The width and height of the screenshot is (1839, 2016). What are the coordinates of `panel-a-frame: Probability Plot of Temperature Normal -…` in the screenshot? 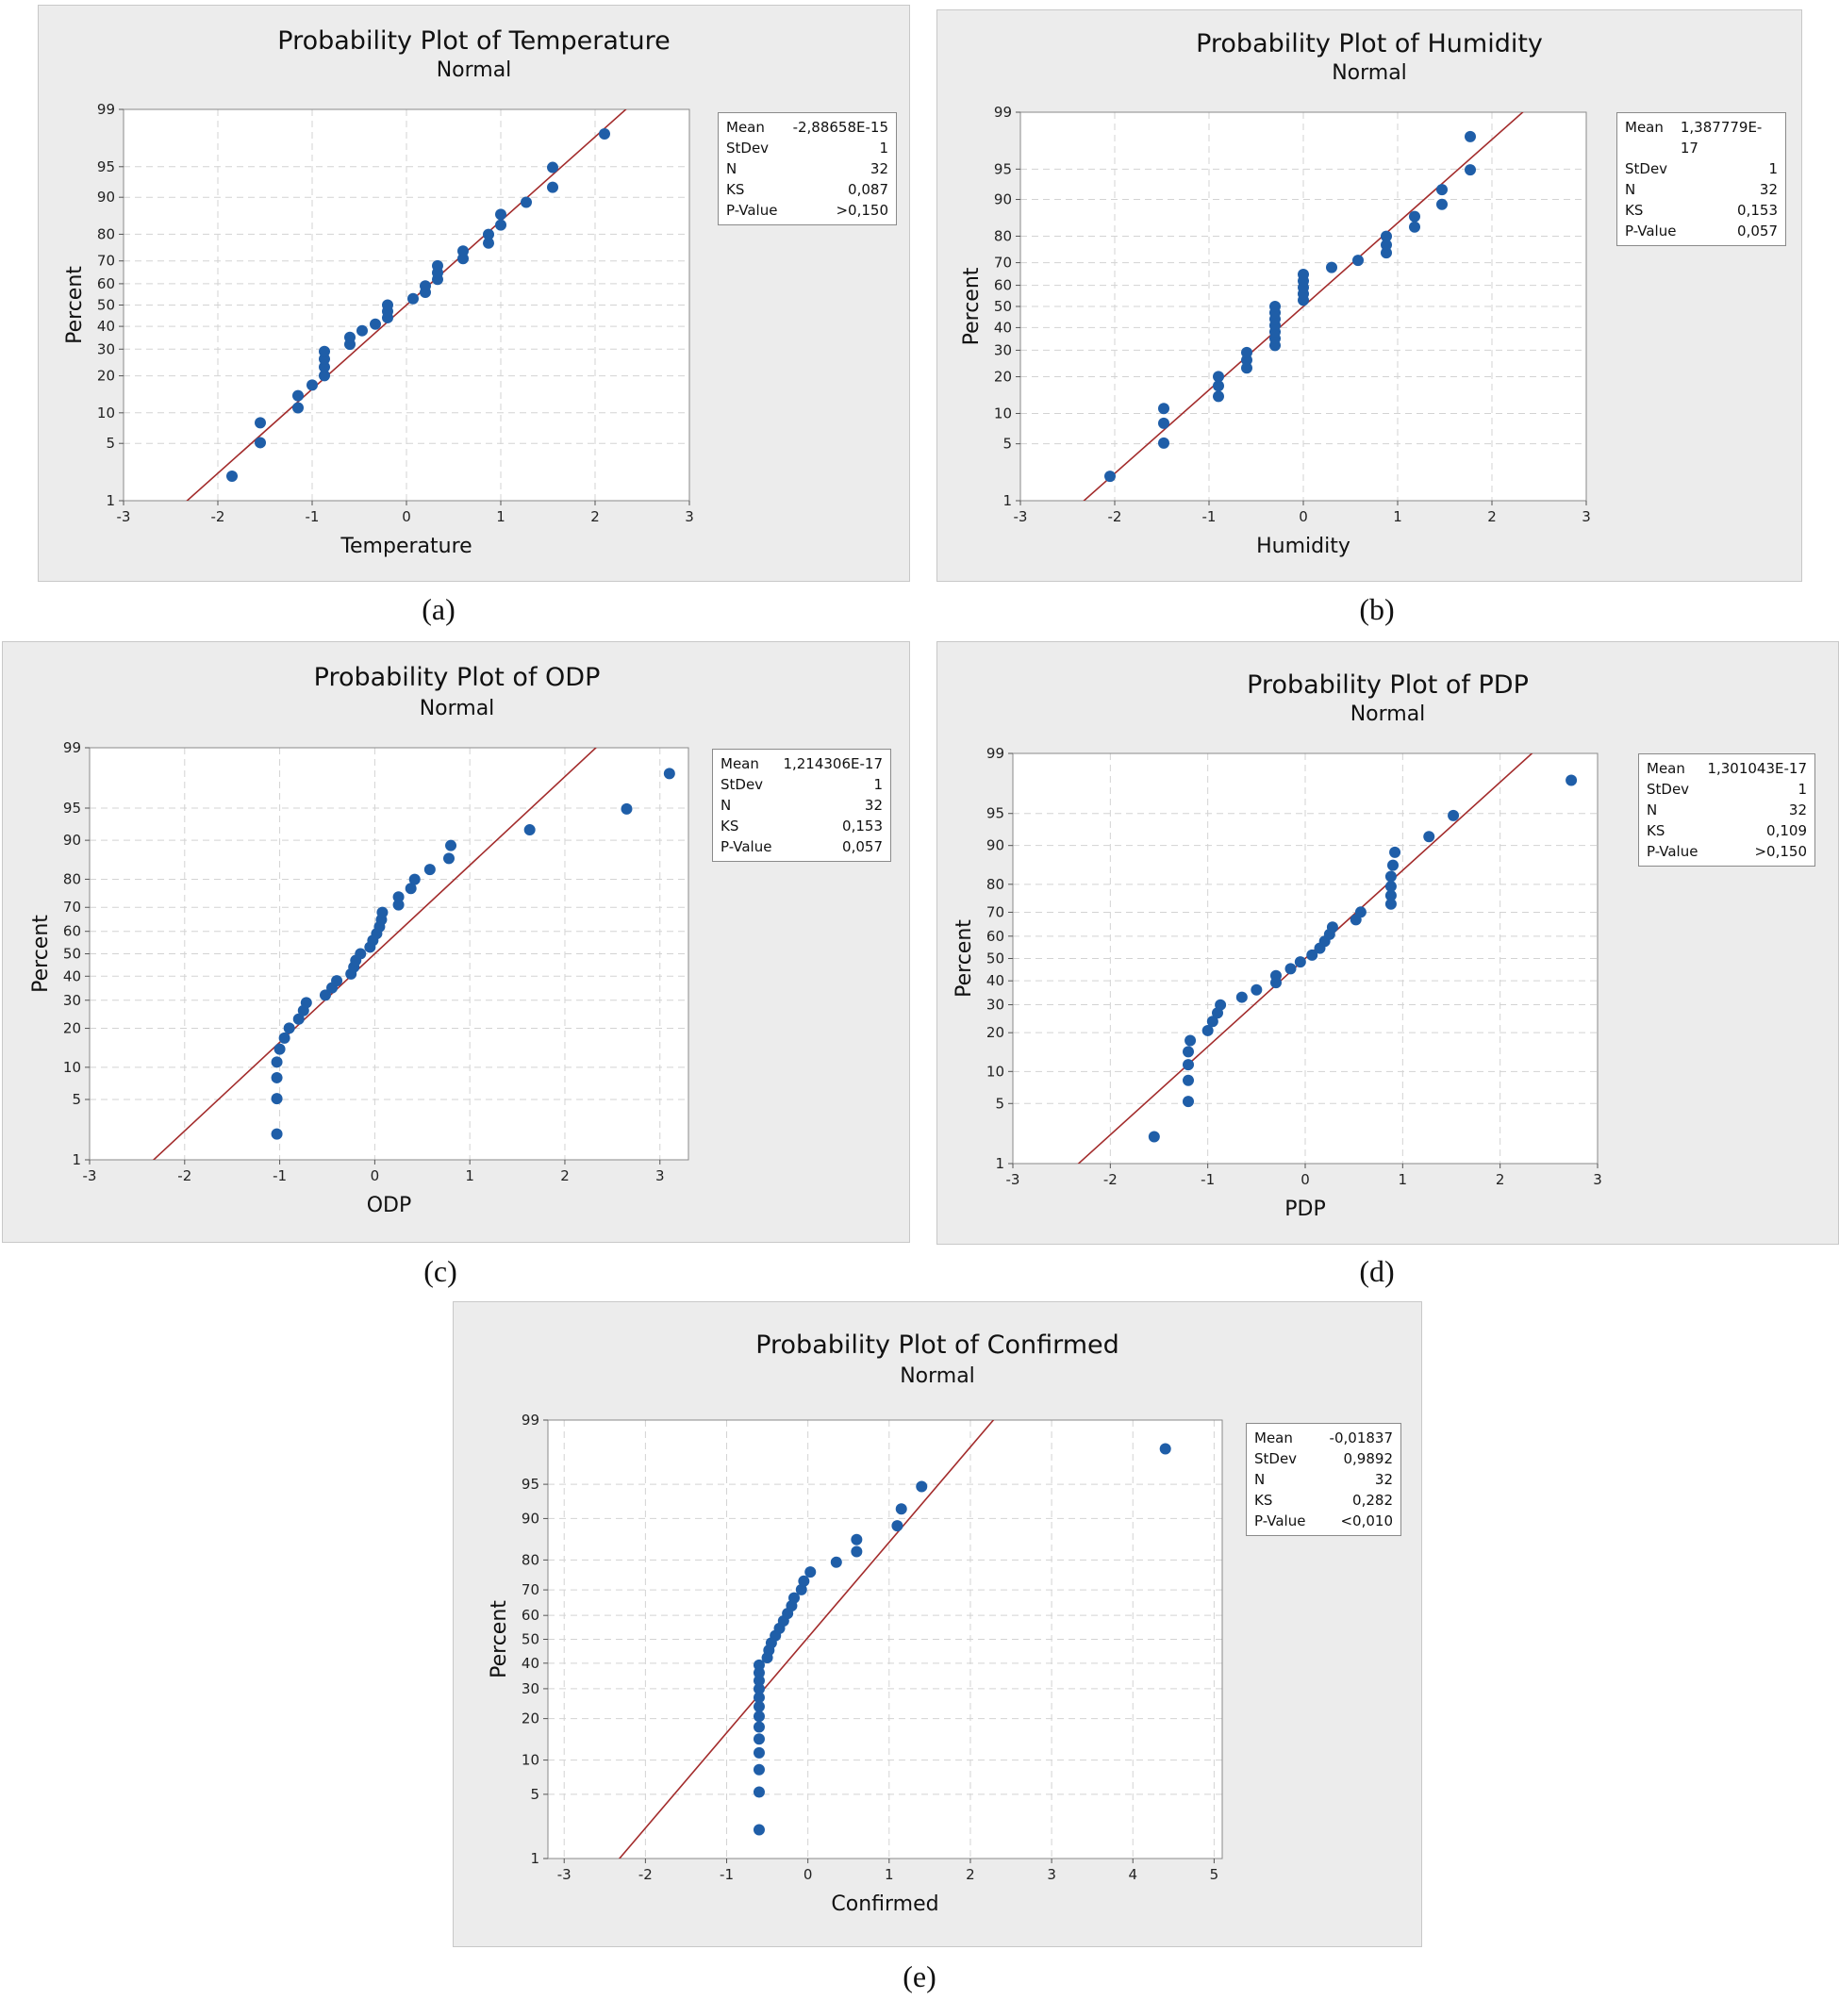 It's located at (474, 293).